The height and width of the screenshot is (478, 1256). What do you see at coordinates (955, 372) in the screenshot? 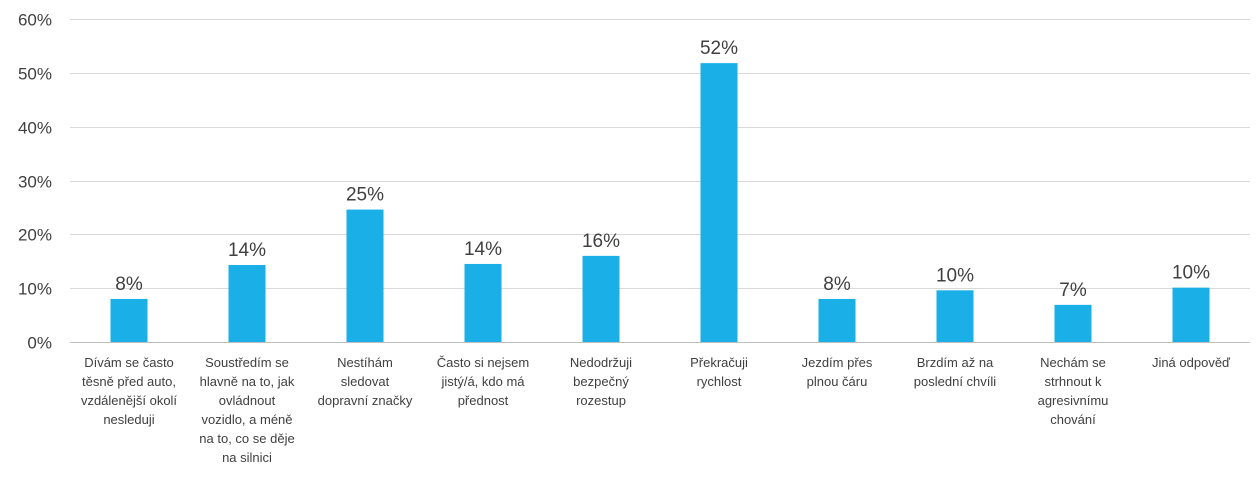
I see `x-category-label: Brzdím až na poslední chvíli` at bounding box center [955, 372].